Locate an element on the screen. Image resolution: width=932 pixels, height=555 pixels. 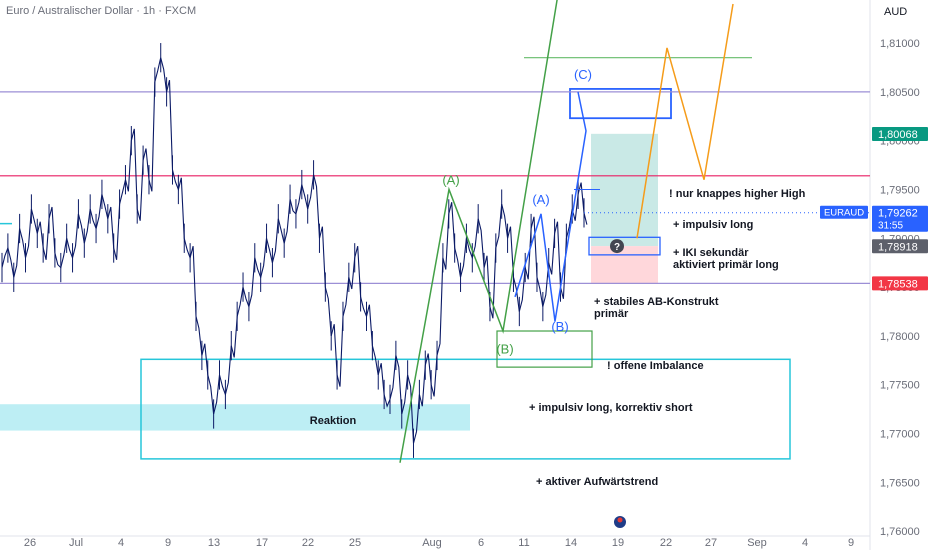
annotation-text: + impulsiv long, korrektiv short is located at coordinates (611, 408).